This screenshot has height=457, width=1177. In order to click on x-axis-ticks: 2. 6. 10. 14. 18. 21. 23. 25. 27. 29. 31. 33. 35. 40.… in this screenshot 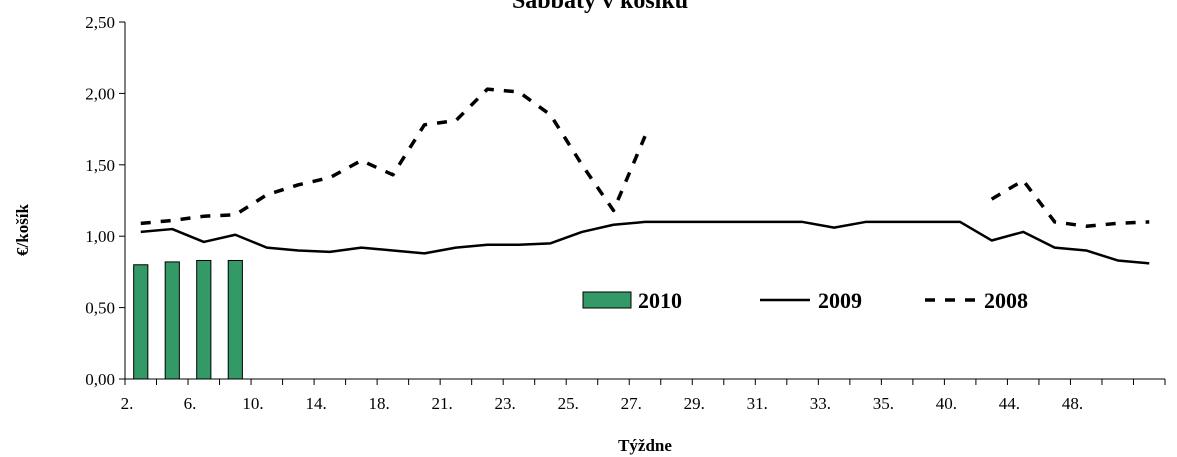, I will do `click(643, 396)`.